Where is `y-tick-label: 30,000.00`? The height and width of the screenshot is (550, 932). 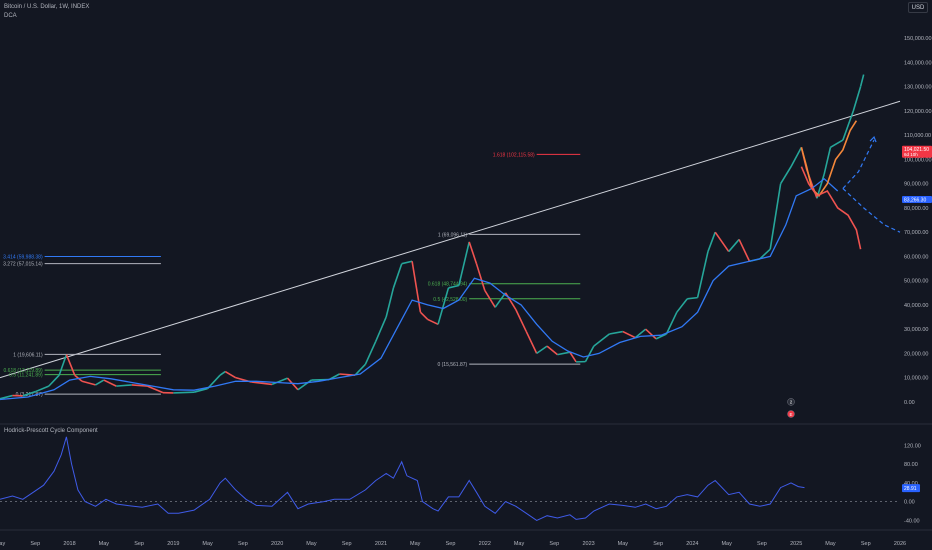
y-tick-label: 30,000.00 is located at coordinates (916, 330).